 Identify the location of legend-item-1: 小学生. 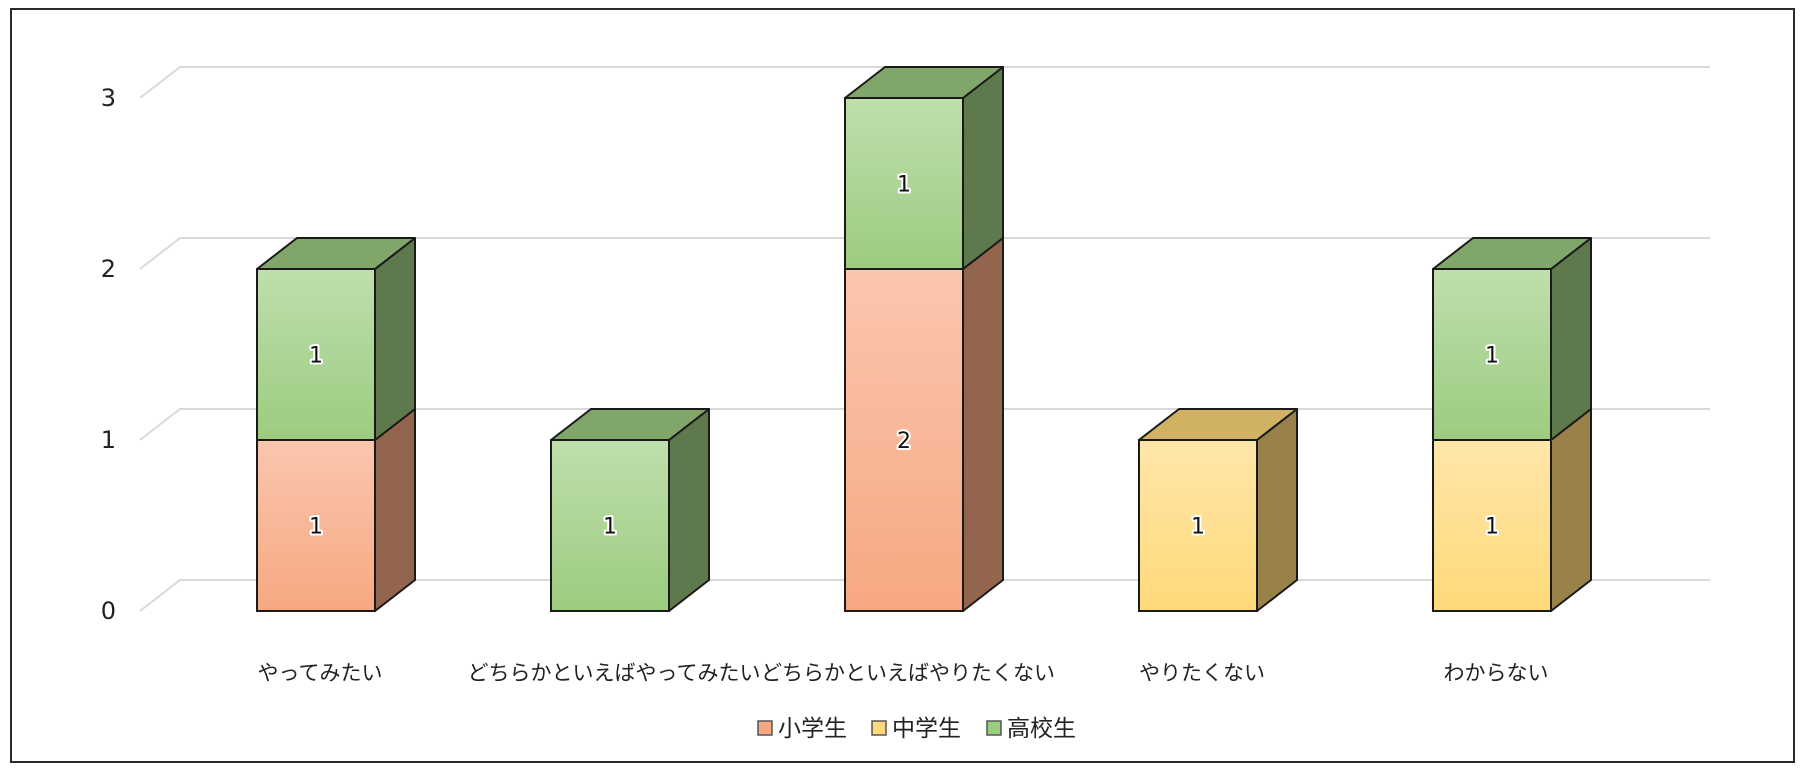
(802, 729).